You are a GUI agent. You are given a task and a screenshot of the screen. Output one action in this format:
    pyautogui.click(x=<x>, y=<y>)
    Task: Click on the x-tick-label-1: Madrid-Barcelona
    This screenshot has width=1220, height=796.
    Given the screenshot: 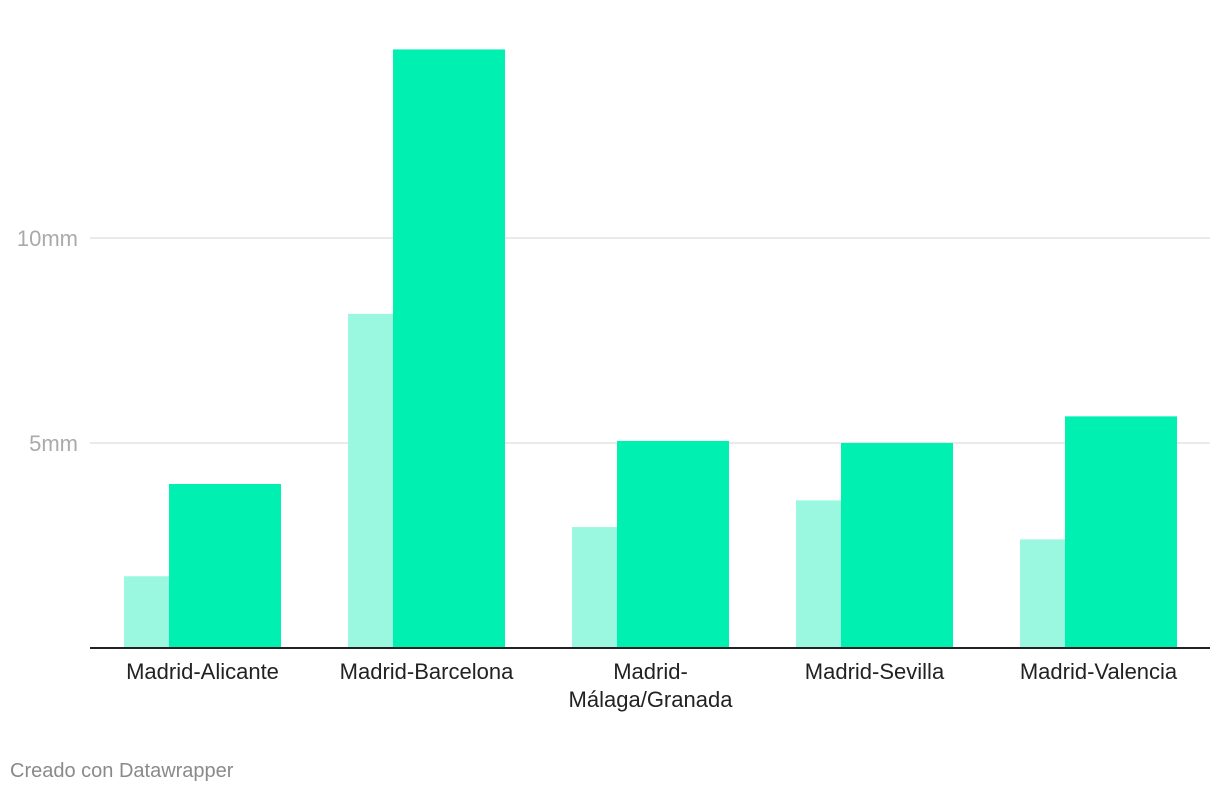 What is the action you would take?
    pyautogui.click(x=427, y=671)
    